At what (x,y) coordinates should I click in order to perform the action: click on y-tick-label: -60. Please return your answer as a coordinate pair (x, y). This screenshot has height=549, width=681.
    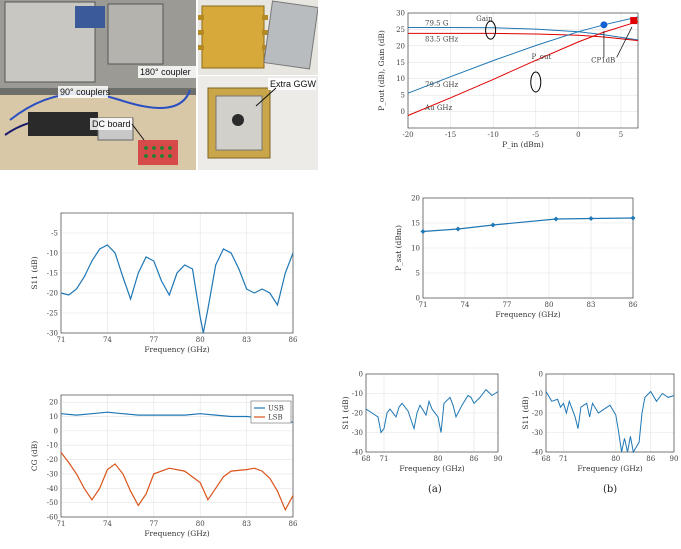
    Looking at the image, I should click on (52, 518).